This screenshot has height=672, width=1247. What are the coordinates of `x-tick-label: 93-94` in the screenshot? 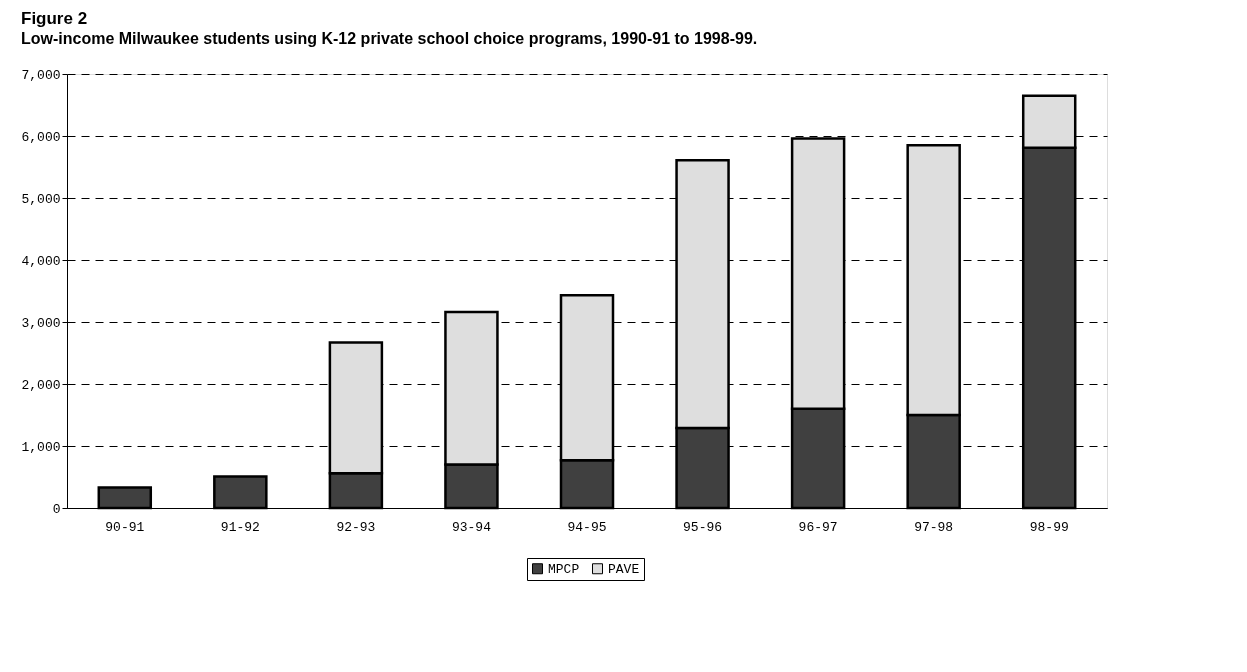 It's located at (471, 527).